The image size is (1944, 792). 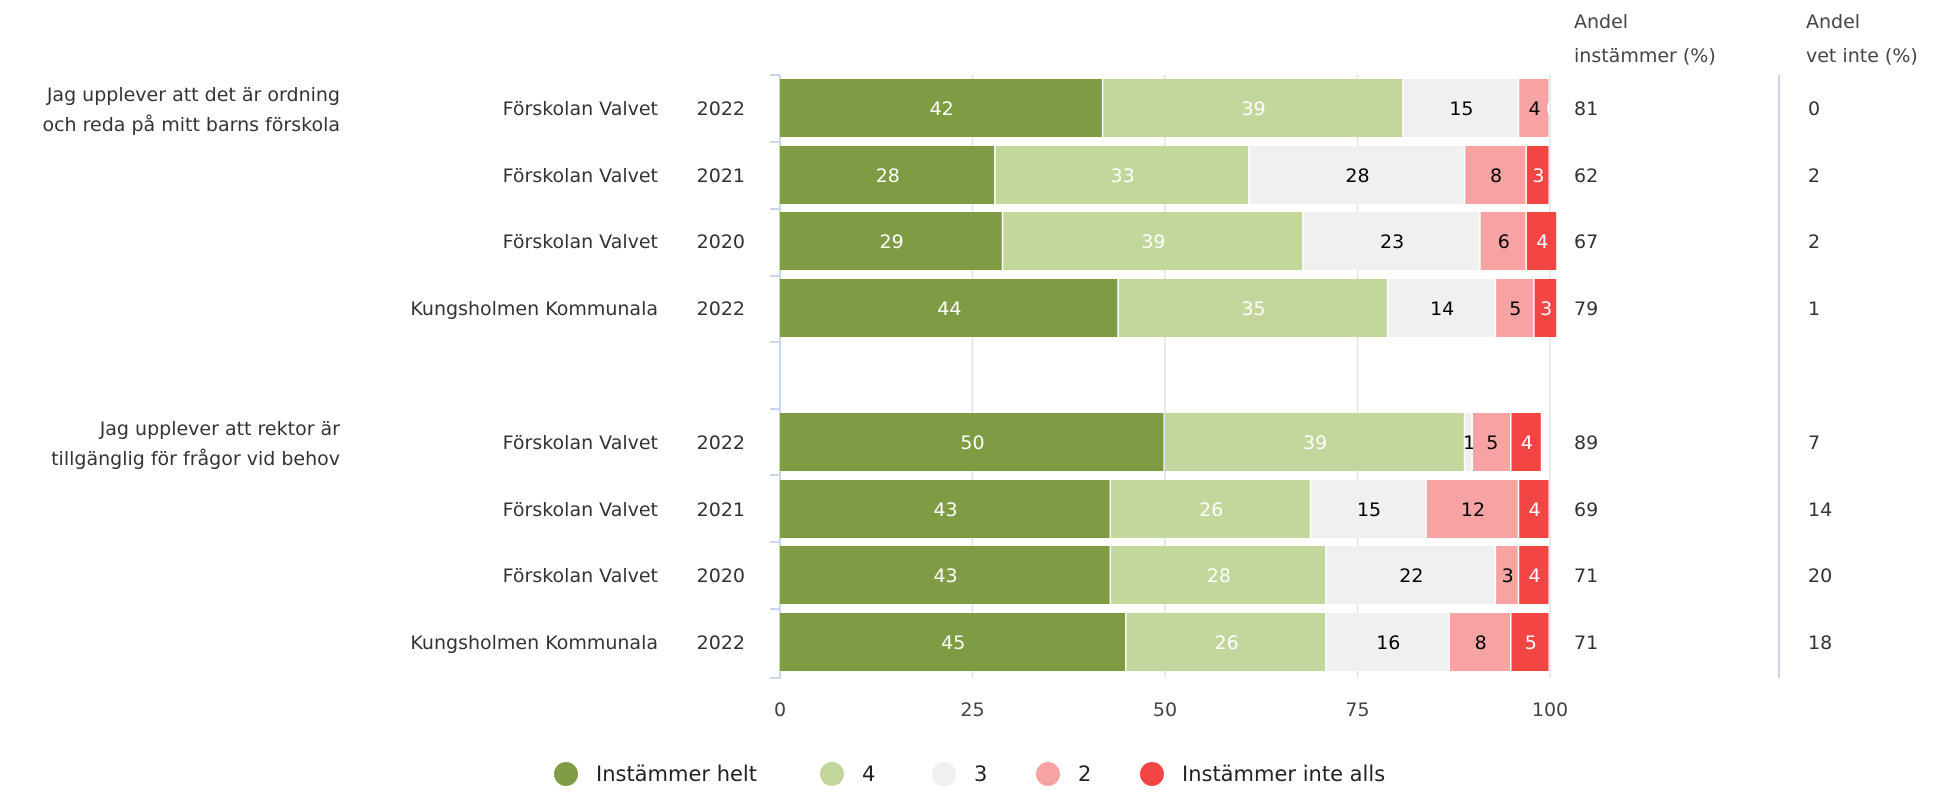 I want to click on bar-value-label: 35, so click(x=1253, y=309).